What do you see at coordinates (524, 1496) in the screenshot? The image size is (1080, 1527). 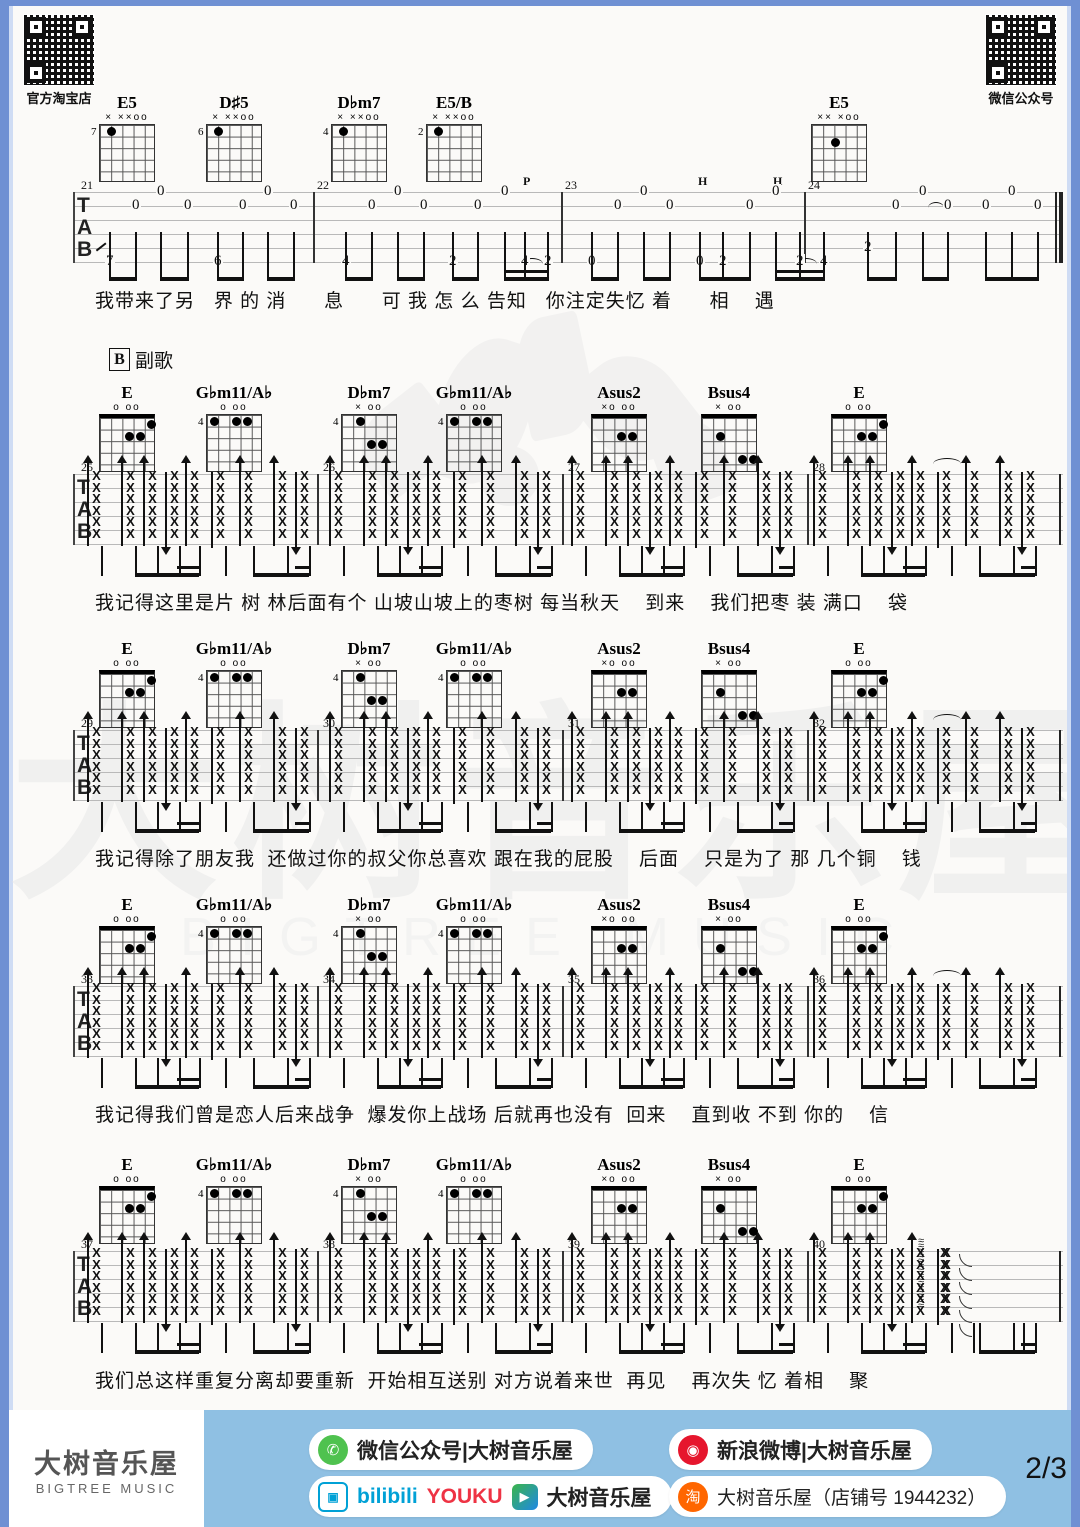 I see `play-icon: ▶` at bounding box center [524, 1496].